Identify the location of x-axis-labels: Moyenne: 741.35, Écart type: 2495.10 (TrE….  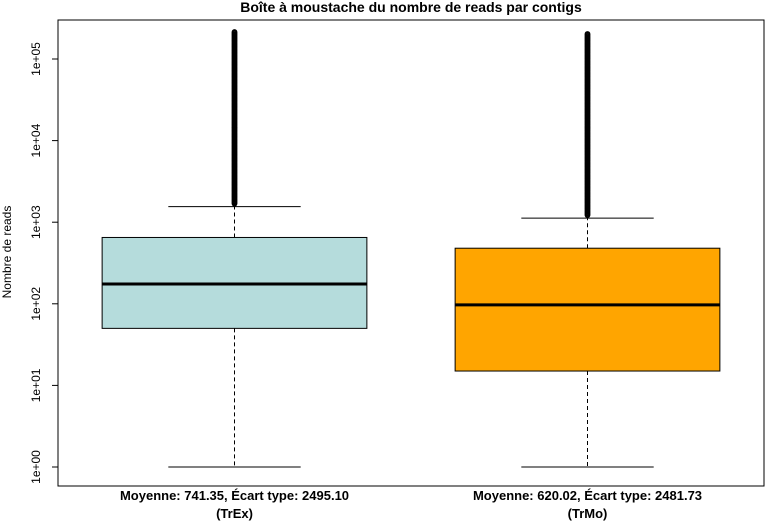
(411, 504).